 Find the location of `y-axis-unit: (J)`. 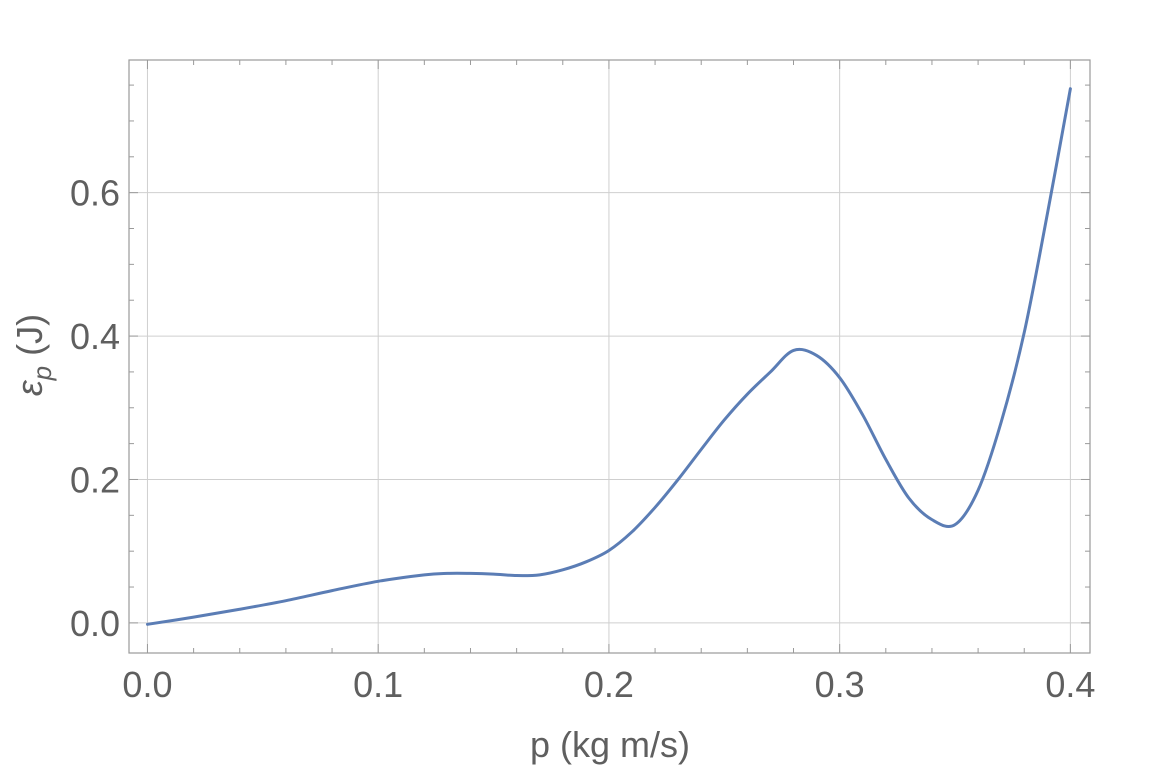

y-axis-unit: (J) is located at coordinates (29, 335).